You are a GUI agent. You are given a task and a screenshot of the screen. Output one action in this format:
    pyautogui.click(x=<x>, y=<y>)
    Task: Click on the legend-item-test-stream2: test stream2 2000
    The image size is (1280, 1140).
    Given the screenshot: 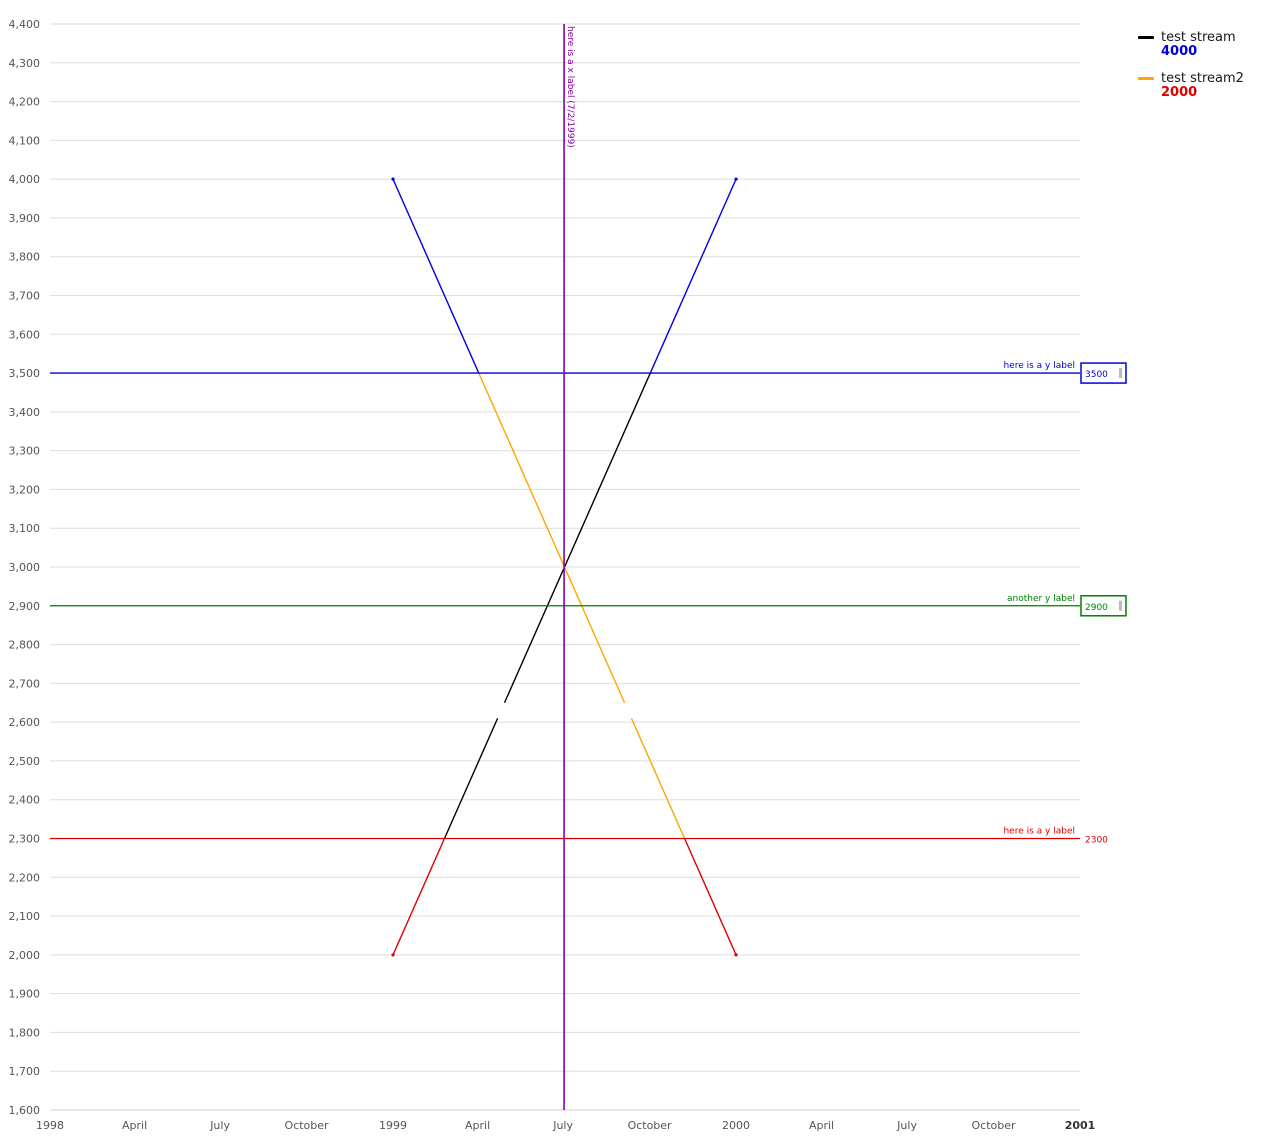 What is the action you would take?
    pyautogui.click(x=1208, y=85)
    